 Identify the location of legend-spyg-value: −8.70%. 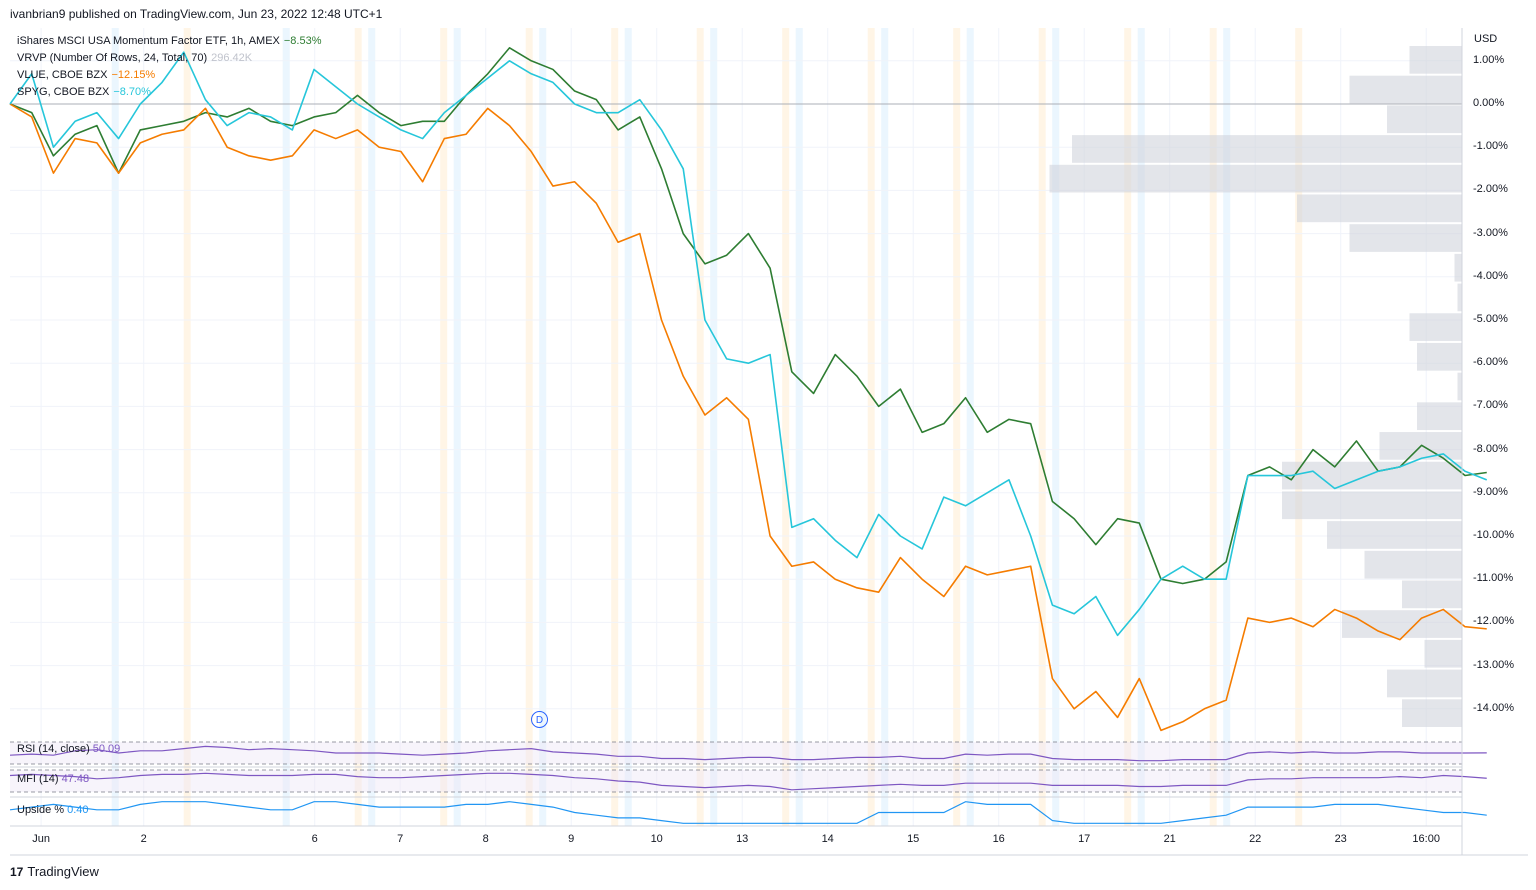
(132, 92).